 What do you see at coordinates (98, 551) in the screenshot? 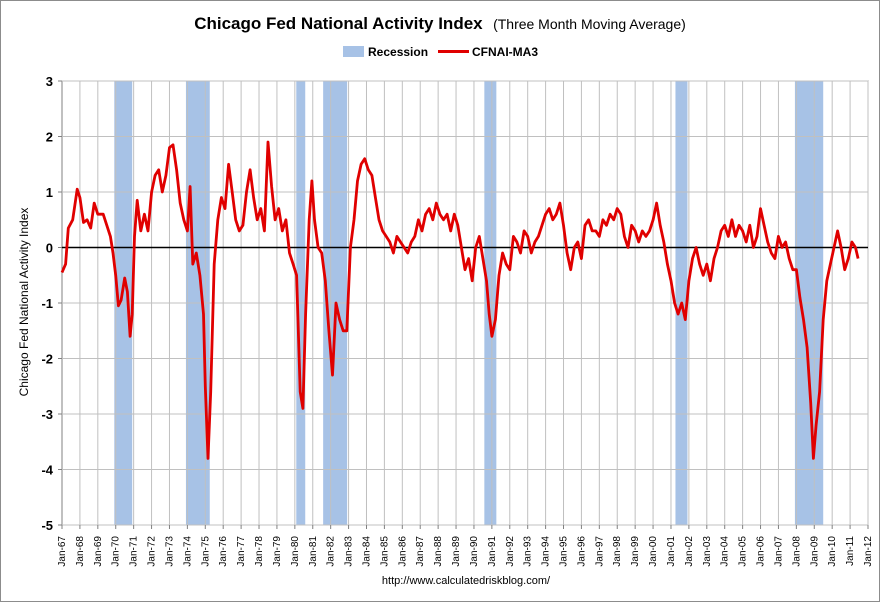
I see `x-tick-label: Jan-69` at bounding box center [98, 551].